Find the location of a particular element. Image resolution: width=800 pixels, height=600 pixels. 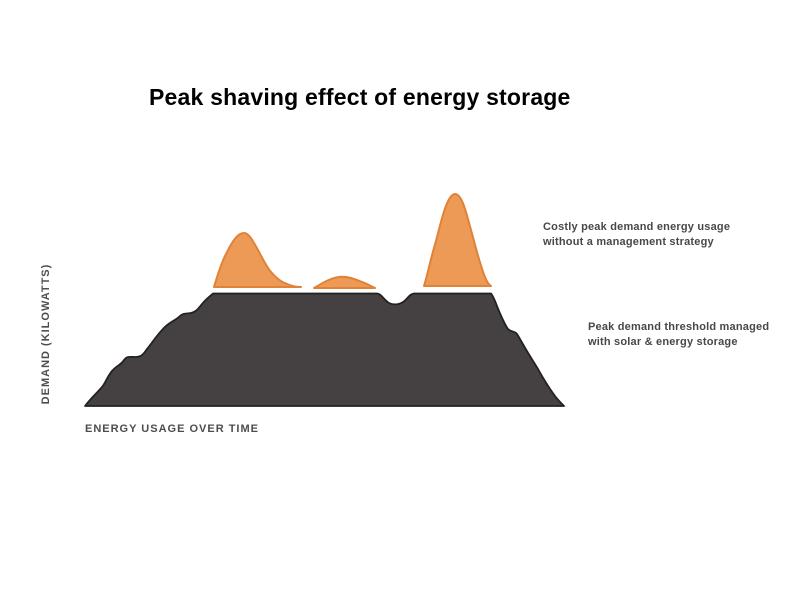

unmanaged-peak-area-middle is located at coordinates (344, 282).